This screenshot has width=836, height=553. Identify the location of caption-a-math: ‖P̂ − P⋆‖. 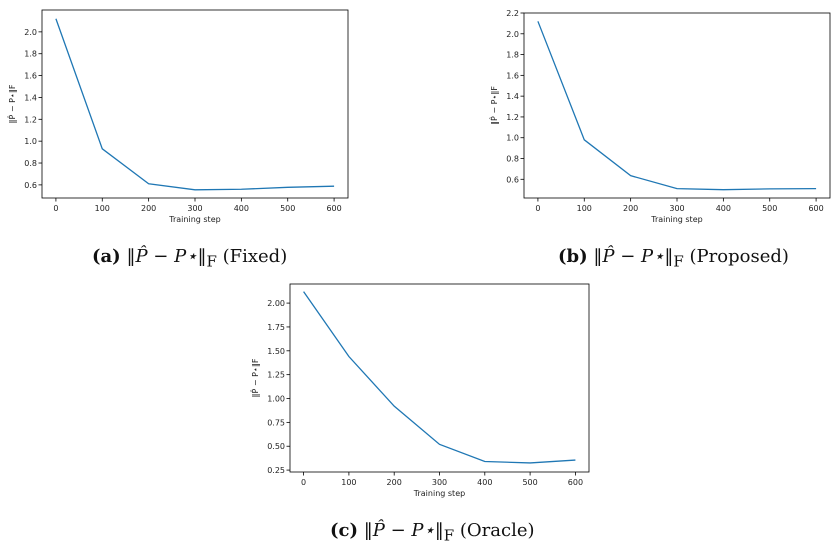
(166, 256).